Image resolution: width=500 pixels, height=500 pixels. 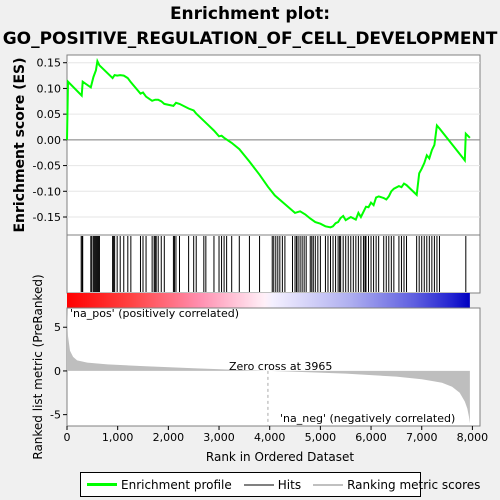 What do you see at coordinates (321, 437) in the screenshot?
I see `x-tick-label: 5,000` at bounding box center [321, 437].